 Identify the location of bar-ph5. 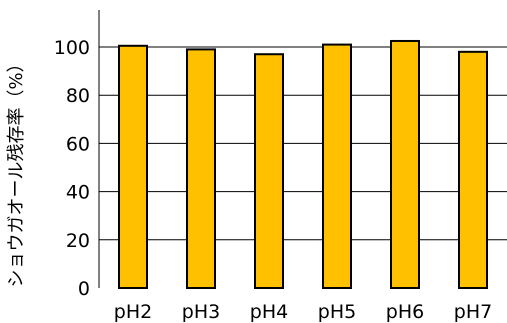
(337, 166).